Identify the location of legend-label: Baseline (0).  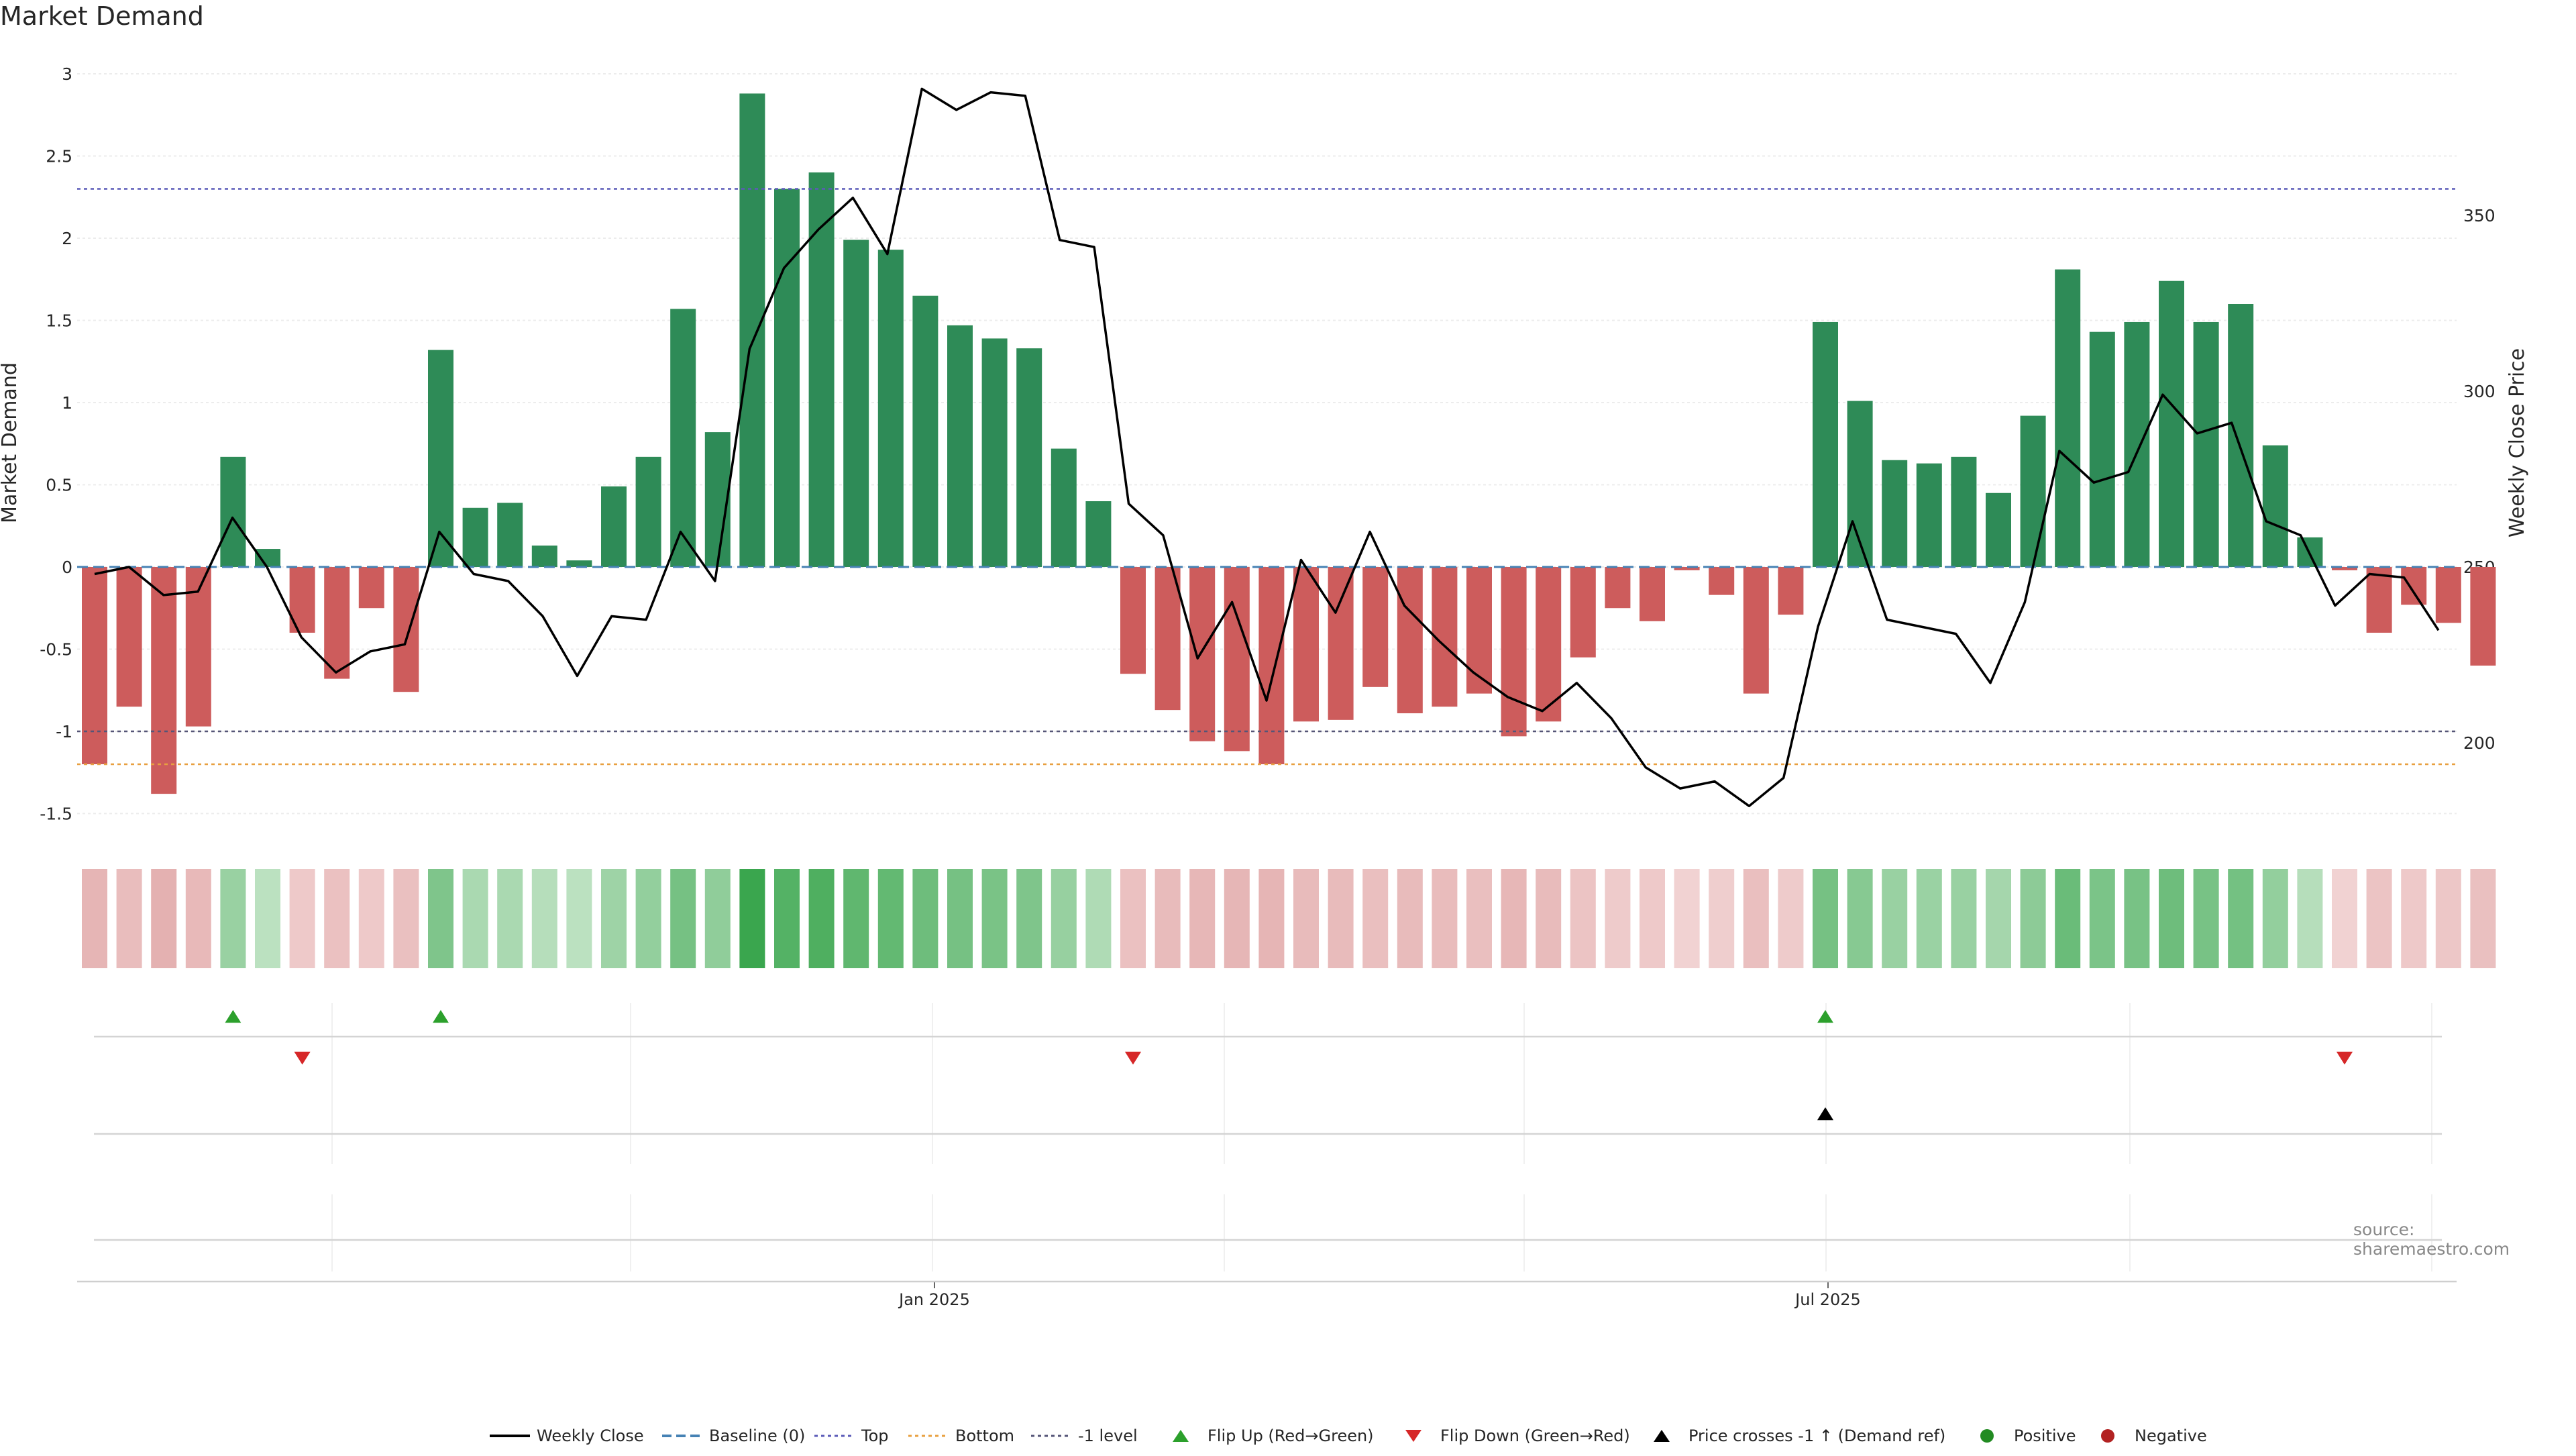
(757, 1435).